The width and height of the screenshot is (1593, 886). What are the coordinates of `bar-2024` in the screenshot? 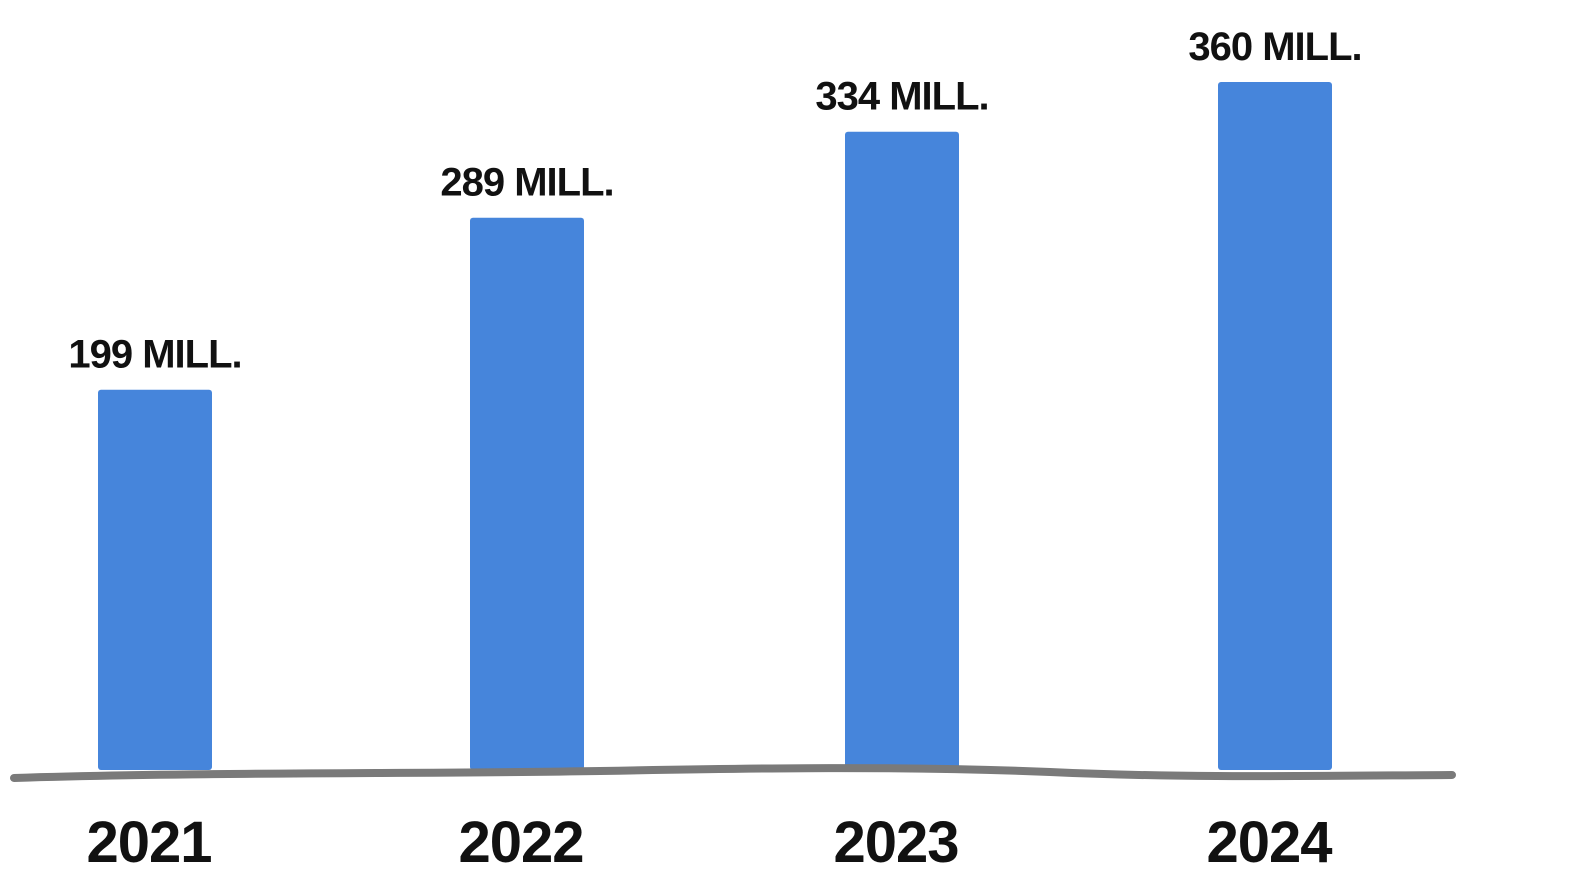 It's located at (1275, 426).